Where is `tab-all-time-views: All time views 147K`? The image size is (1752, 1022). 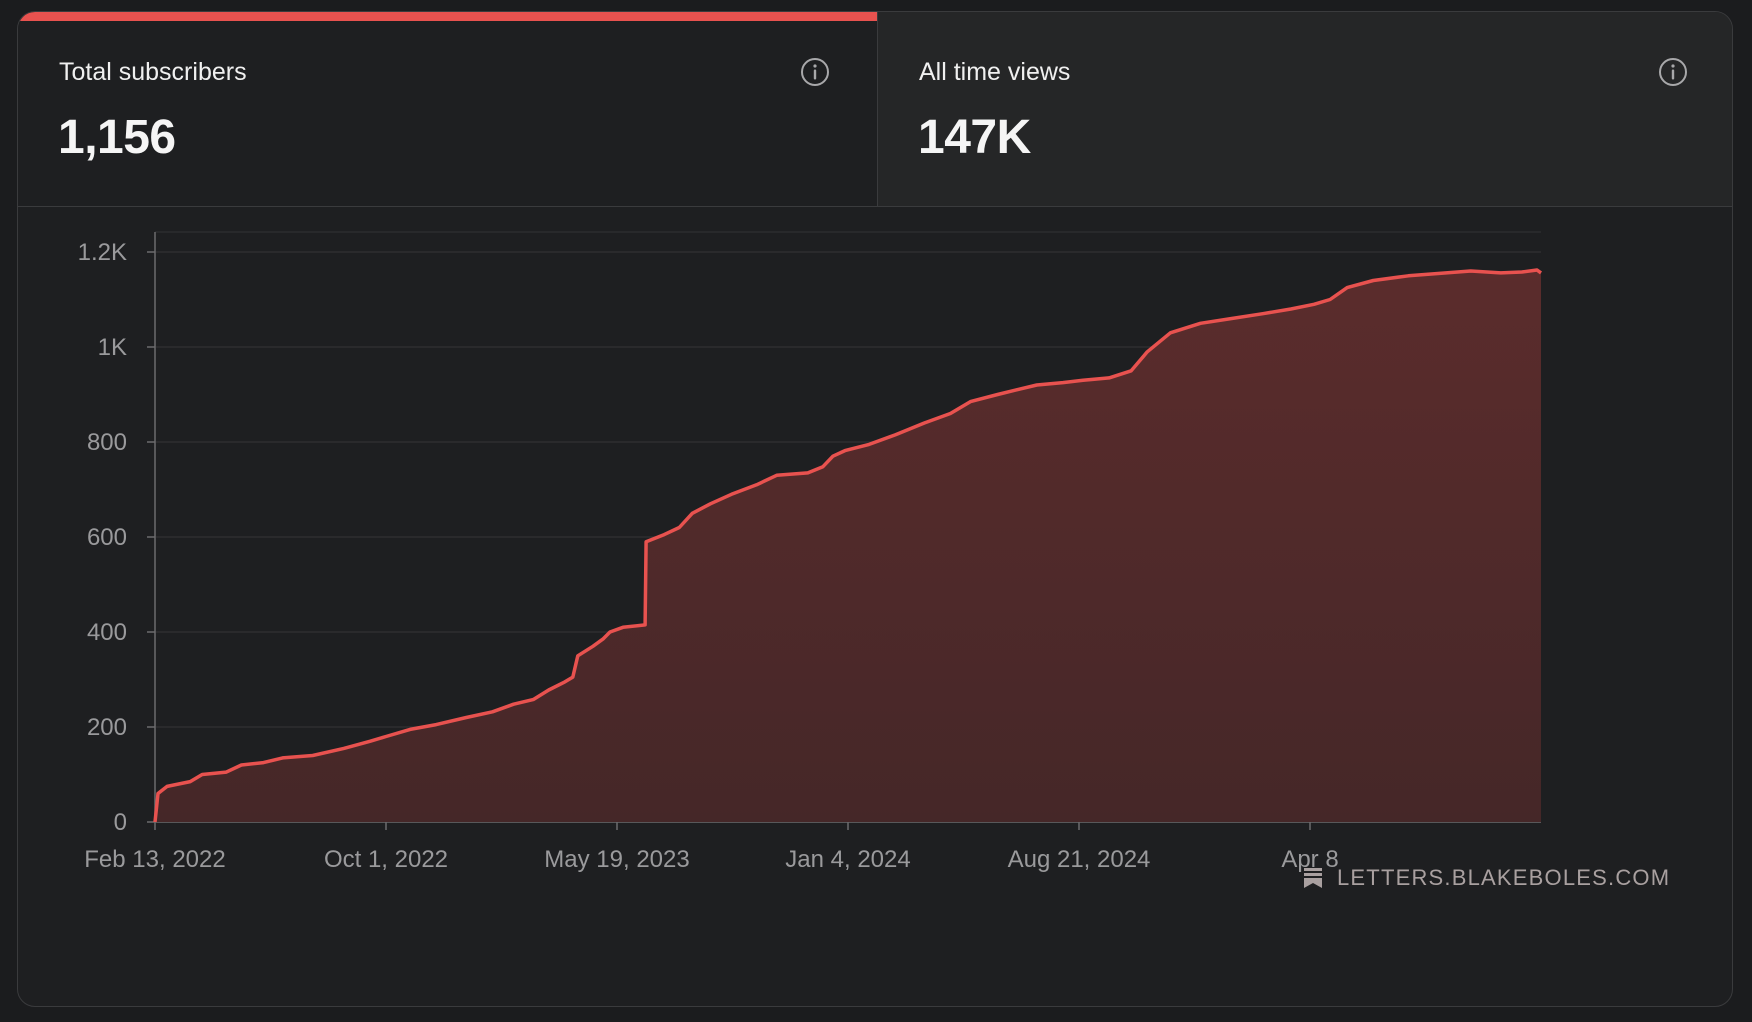
tab-all-time-views: All time views 147K is located at coordinates (1304, 109).